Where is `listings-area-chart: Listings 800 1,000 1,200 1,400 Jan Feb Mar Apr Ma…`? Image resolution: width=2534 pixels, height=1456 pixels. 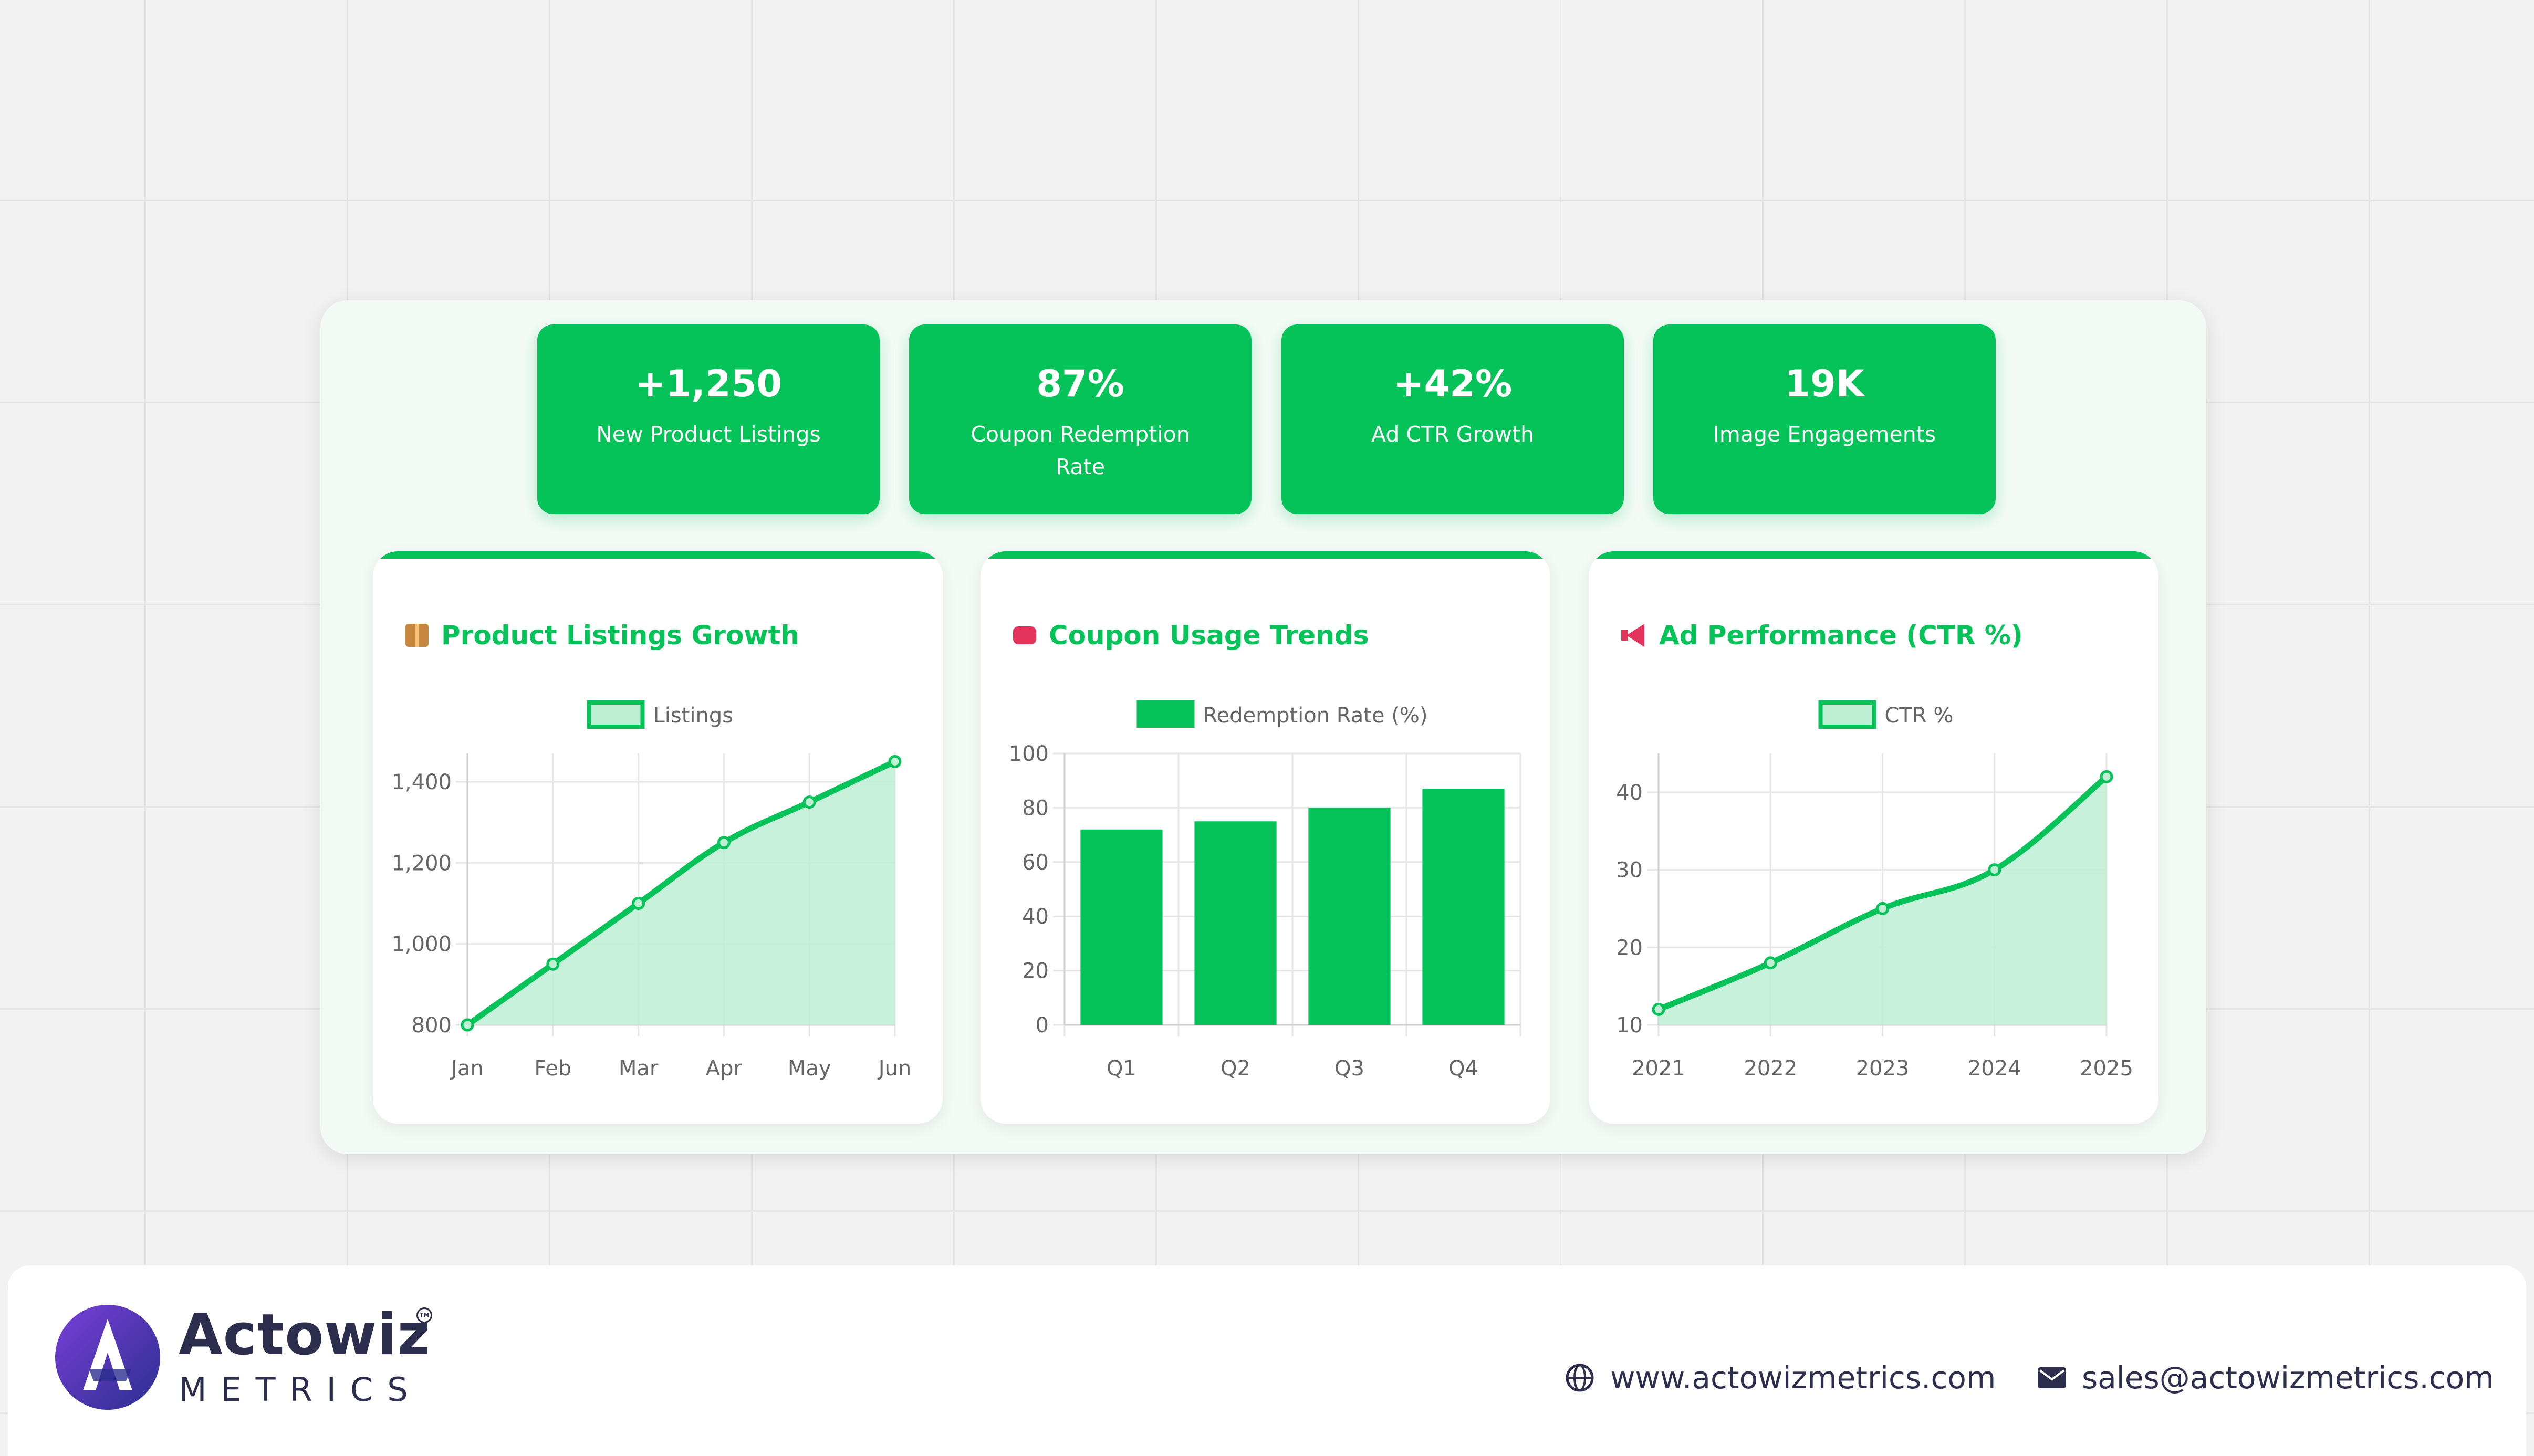 listings-area-chart: Listings 800 1,000 1,200 1,400 Jan Feb Mar Apr Ma… is located at coordinates (652, 890).